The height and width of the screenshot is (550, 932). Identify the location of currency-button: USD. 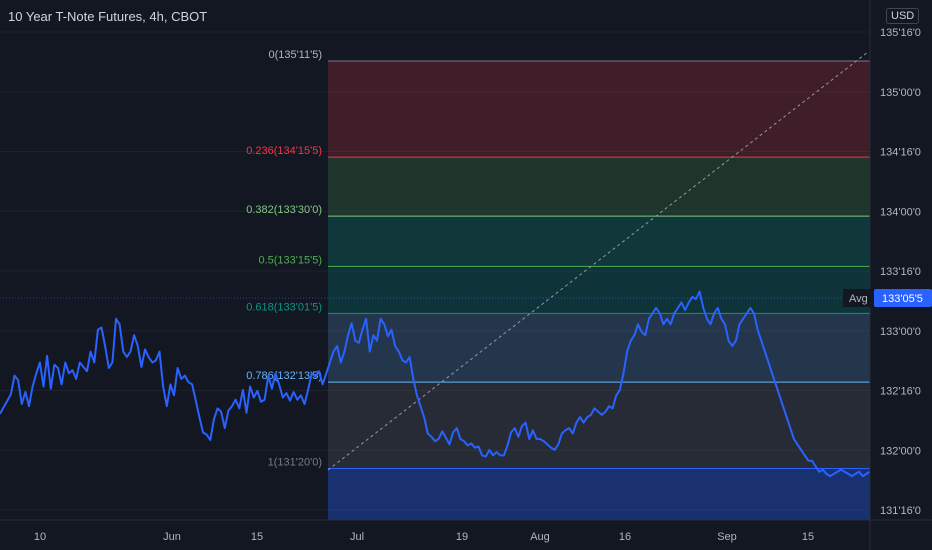
(903, 16).